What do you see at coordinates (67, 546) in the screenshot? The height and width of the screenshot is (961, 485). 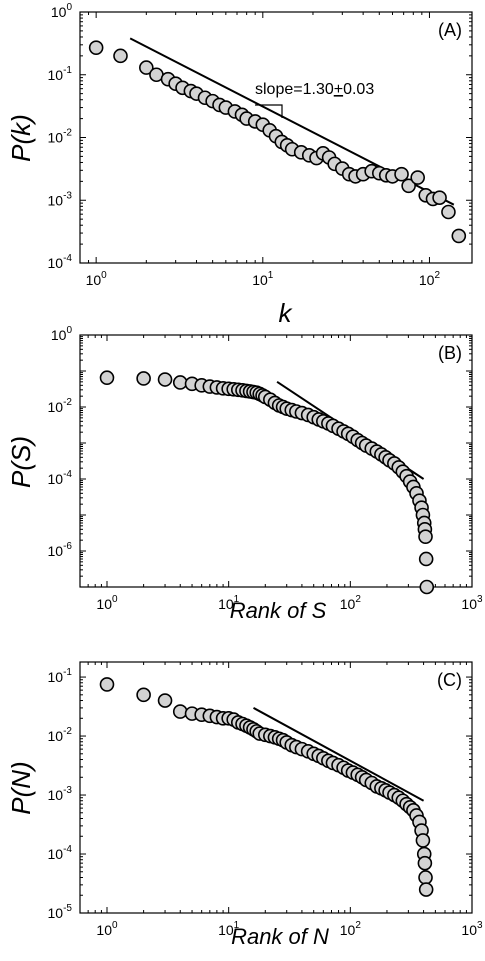 I see `y-tick-exp: -6` at bounding box center [67, 546].